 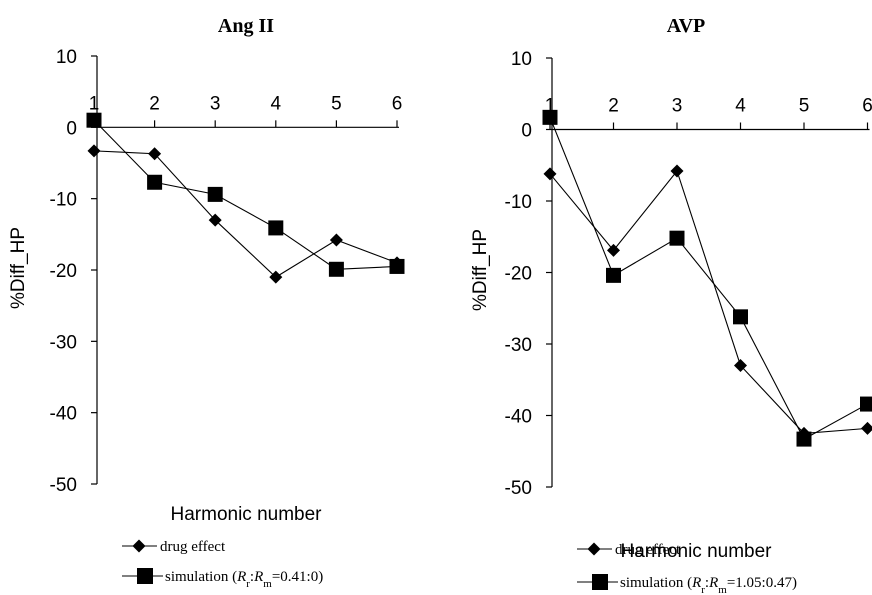 I want to click on chart-title: AVP, so click(x=686, y=26).